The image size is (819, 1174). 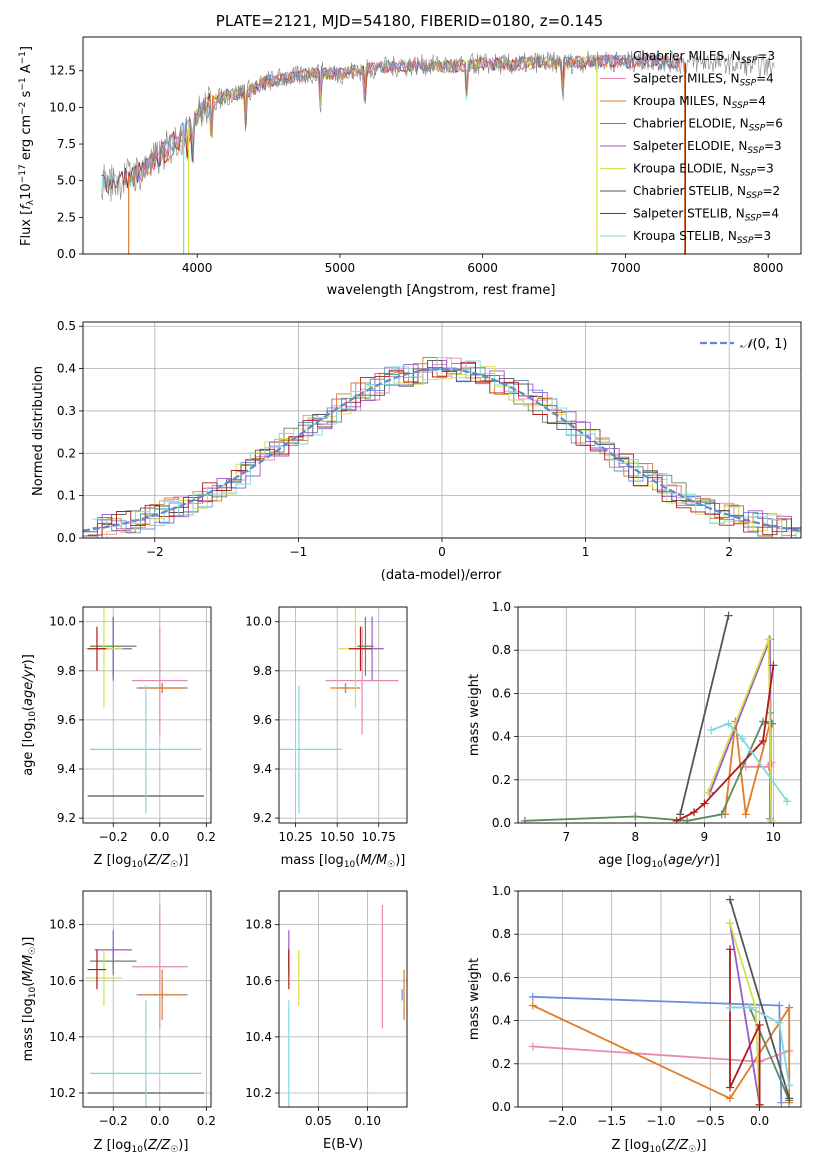 What do you see at coordinates (501, 693) in the screenshot?
I see `y-tick-label: 0.6` at bounding box center [501, 693].